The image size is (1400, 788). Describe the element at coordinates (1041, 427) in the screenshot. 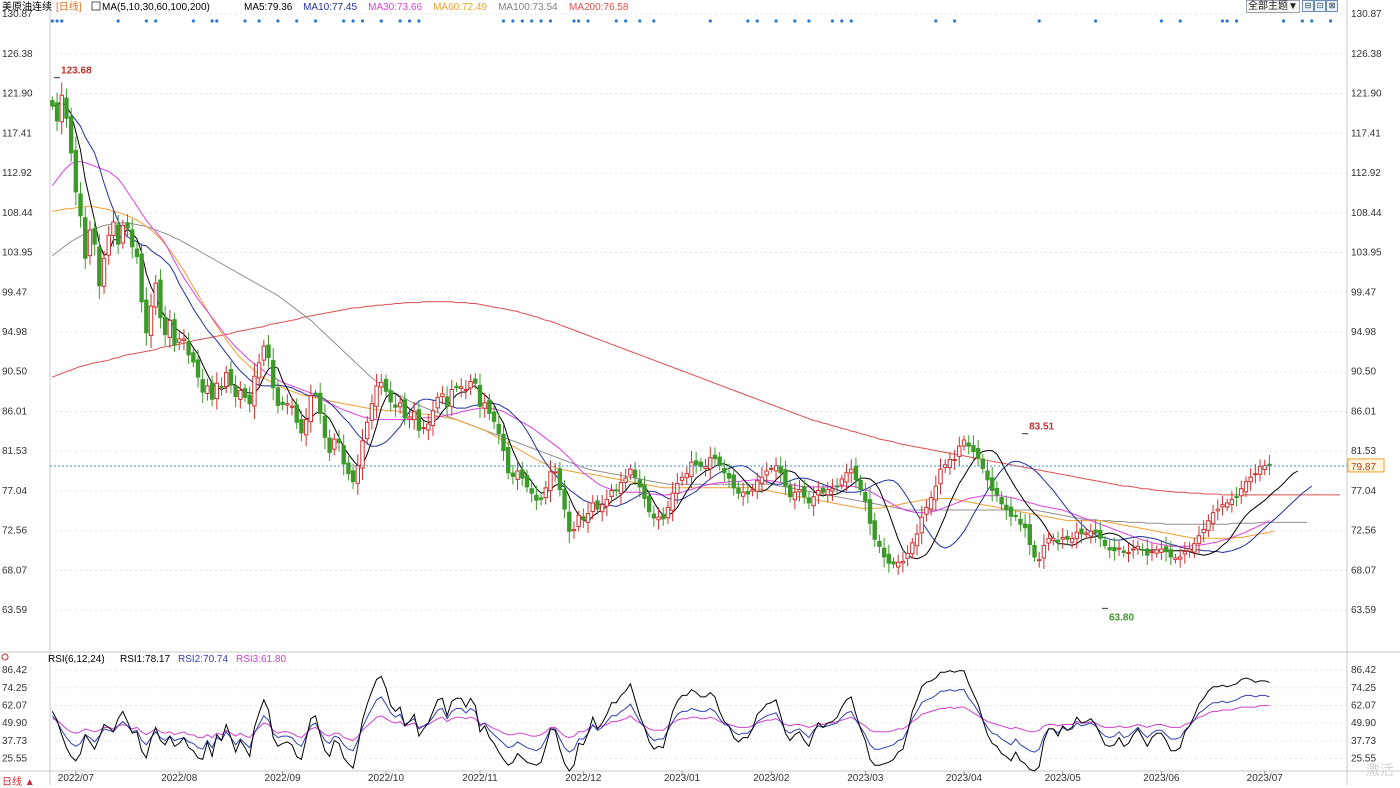

I see `annotation-label: 83.51` at that location.